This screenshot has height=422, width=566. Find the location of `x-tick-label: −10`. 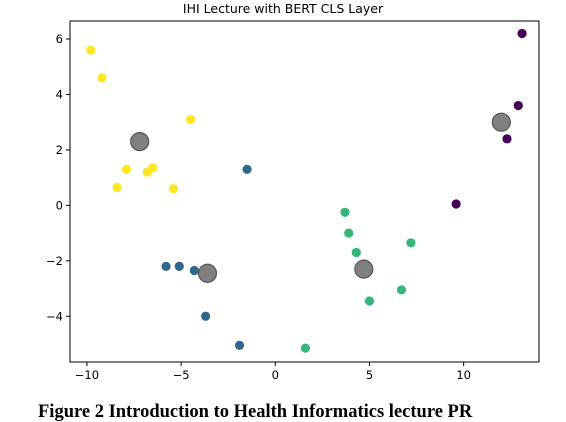

x-tick-label: −10 is located at coordinates (87, 375).